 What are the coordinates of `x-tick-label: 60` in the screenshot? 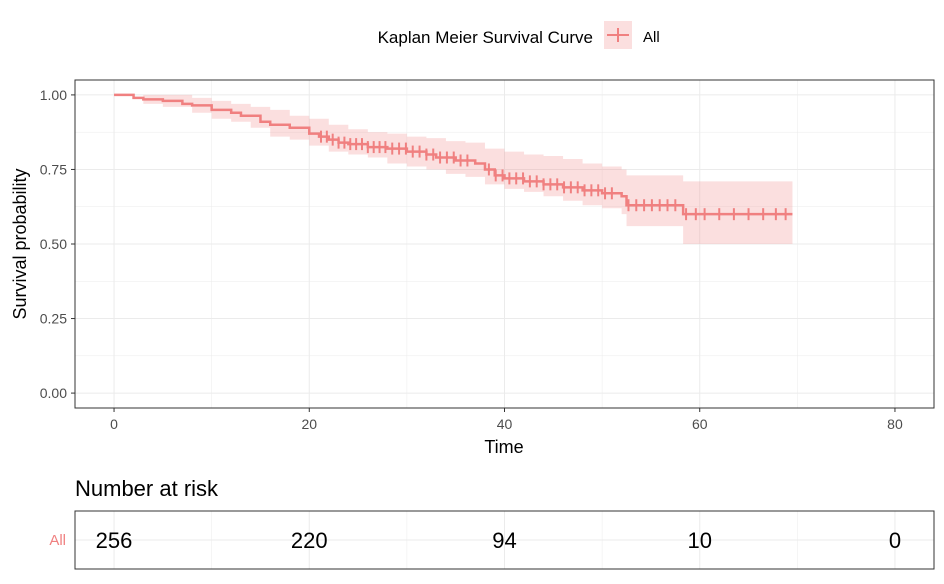 It's located at (700, 424).